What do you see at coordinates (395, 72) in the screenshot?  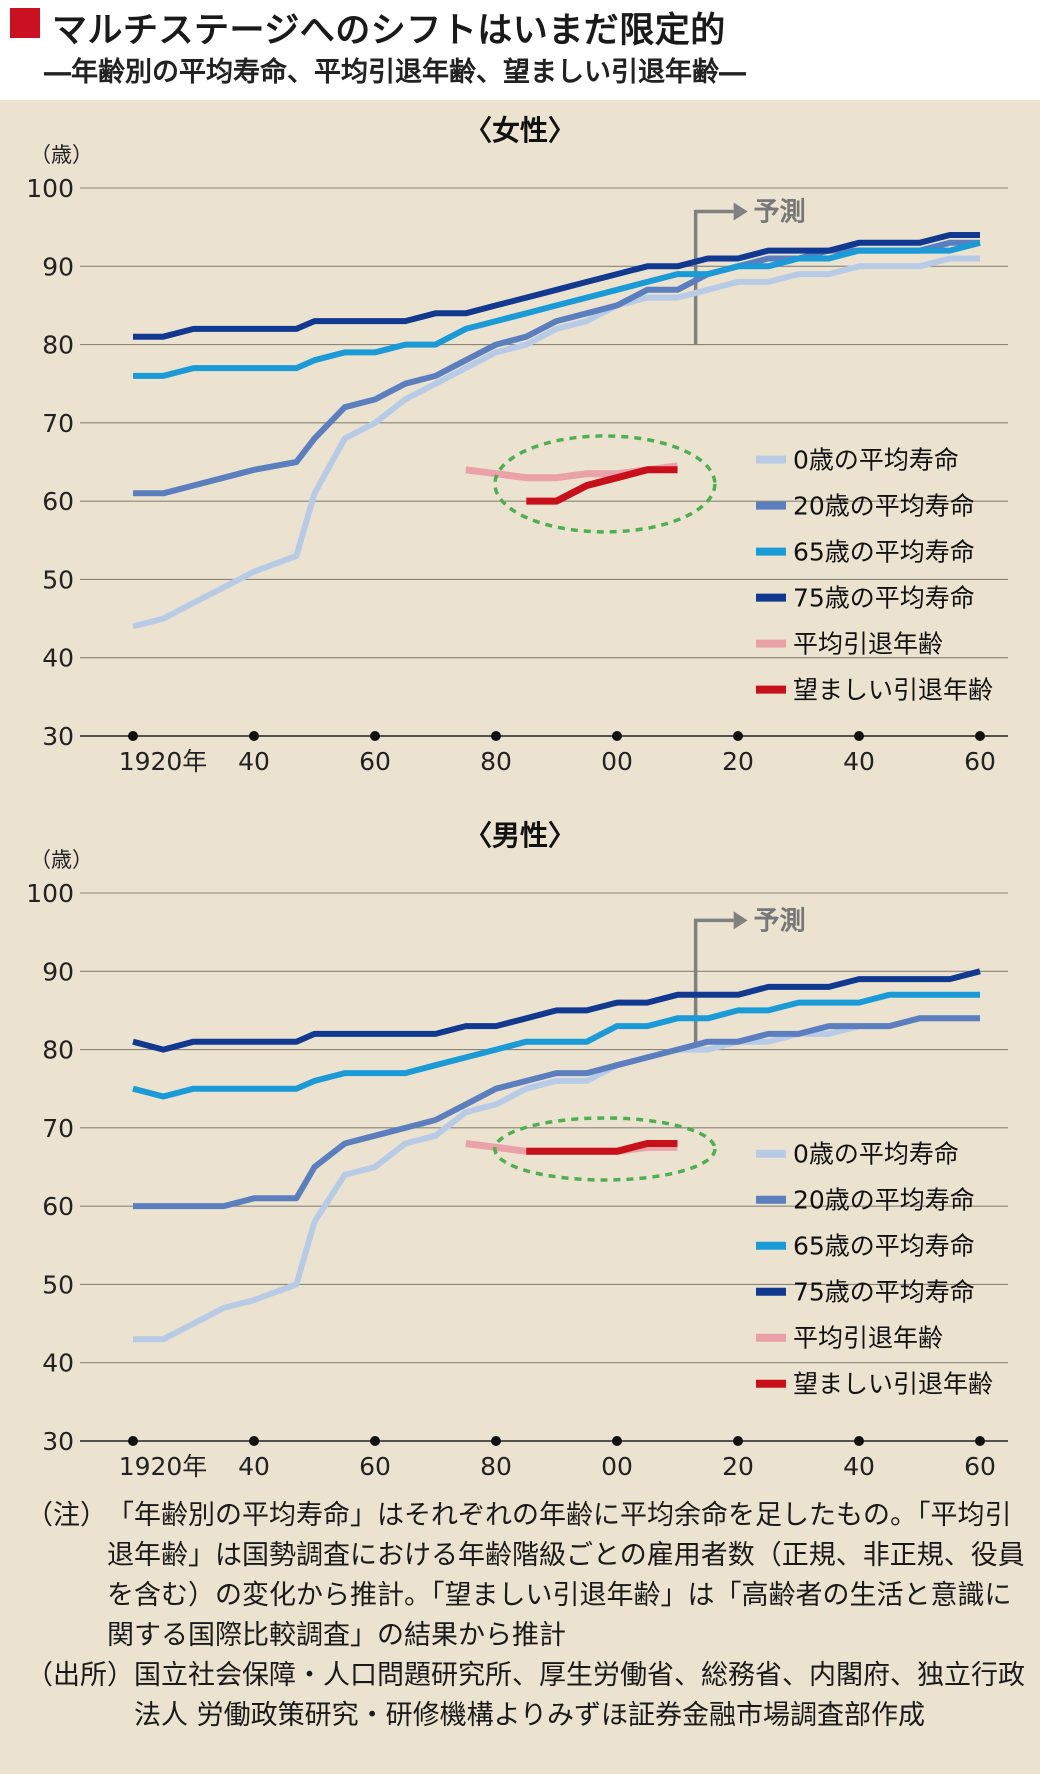 I see `chart-subtitle: ―年齢別の平均寿命、平均引退年齢、望ましい引退年齢―` at bounding box center [395, 72].